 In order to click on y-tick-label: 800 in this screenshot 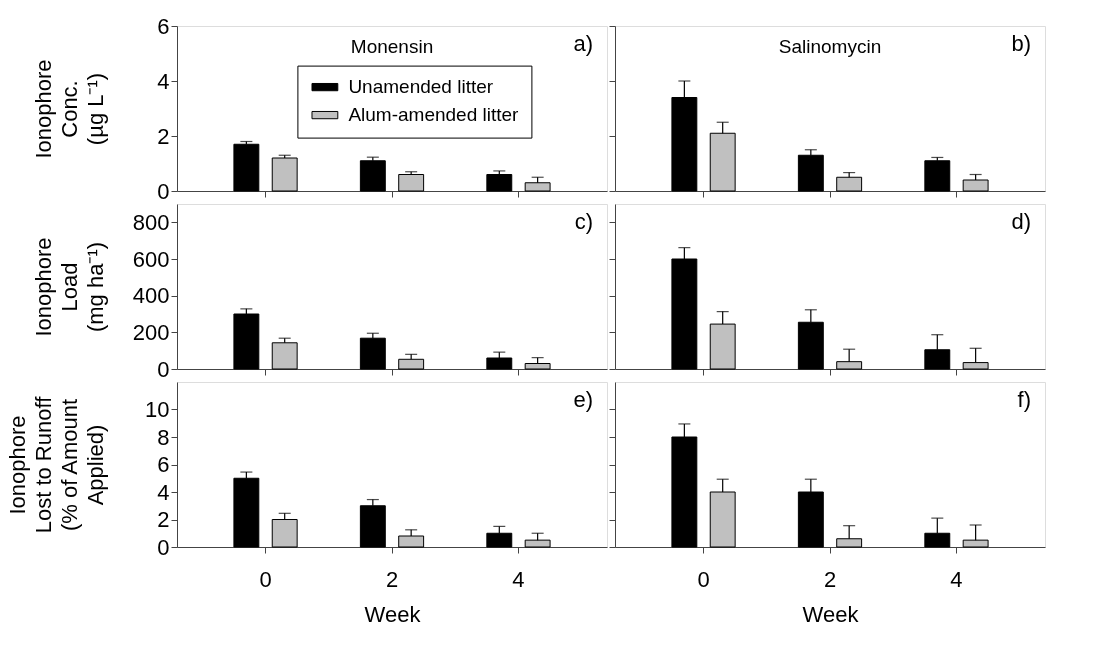, I will do `click(151, 222)`.